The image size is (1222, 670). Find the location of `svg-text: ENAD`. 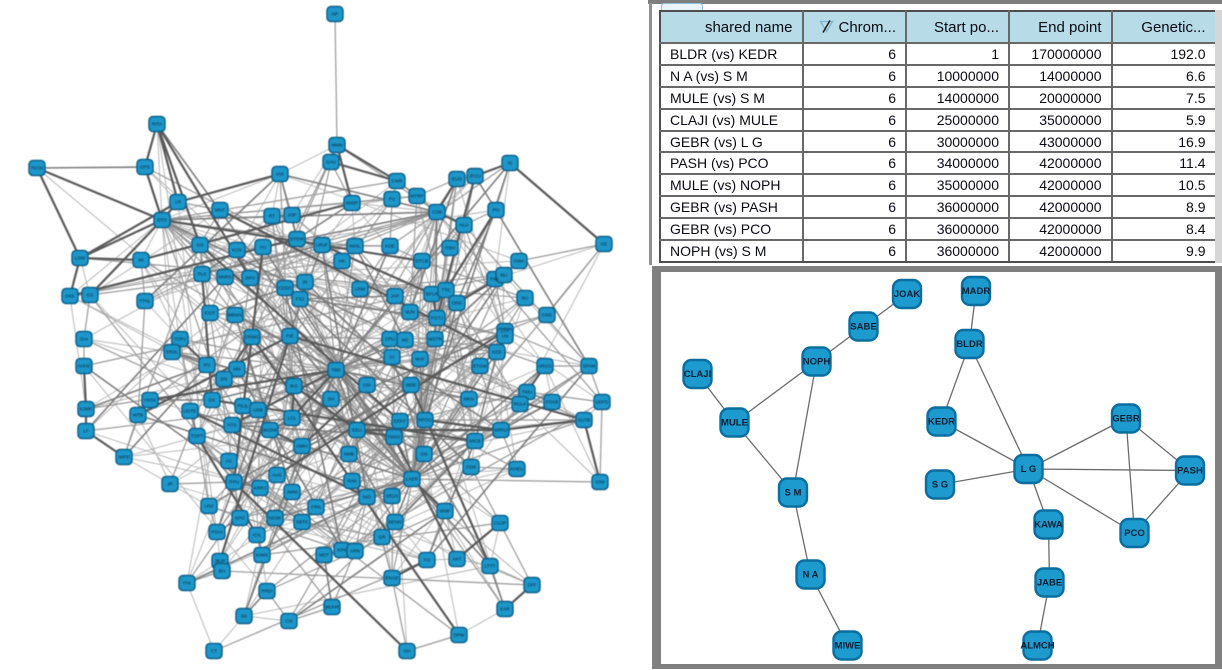

svg-text: ENAD is located at coordinates (392, 578).